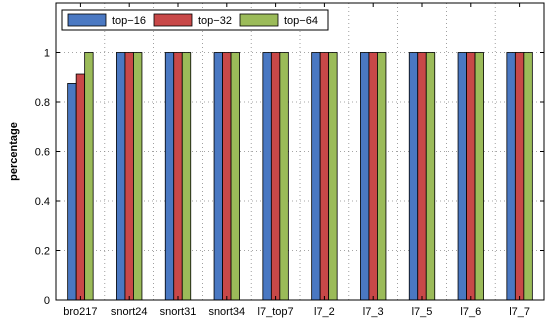 This screenshot has height=326, width=556. I want to click on x-tick-label: l7_3, so click(373, 312).